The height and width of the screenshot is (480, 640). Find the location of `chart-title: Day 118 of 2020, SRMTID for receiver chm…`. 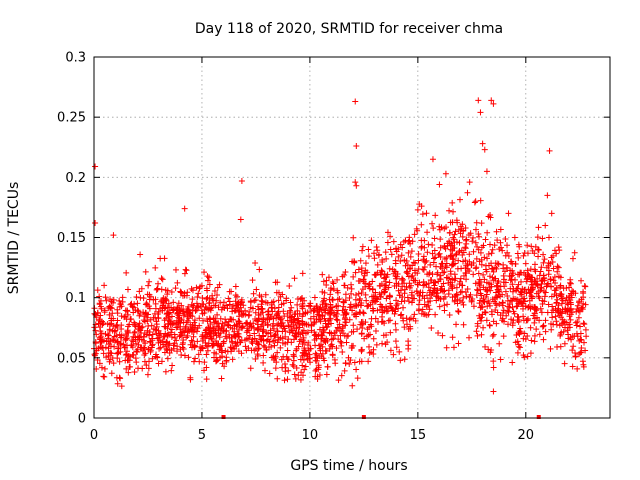

chart-title: Day 118 of 2020, SRMTID for receiver chm… is located at coordinates (349, 29).